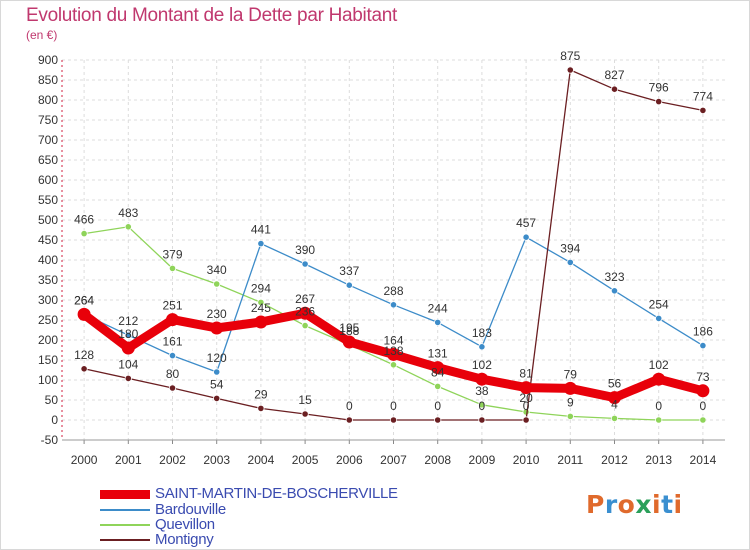  Describe the element at coordinates (349, 331) in the screenshot. I see `data-label: 188` at that location.